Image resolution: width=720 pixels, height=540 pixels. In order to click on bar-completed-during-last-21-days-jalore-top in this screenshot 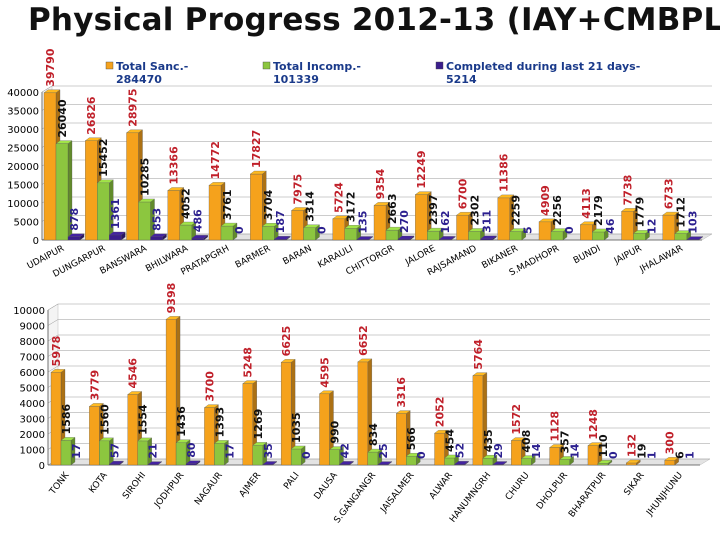, I will do `click(447, 238)`.